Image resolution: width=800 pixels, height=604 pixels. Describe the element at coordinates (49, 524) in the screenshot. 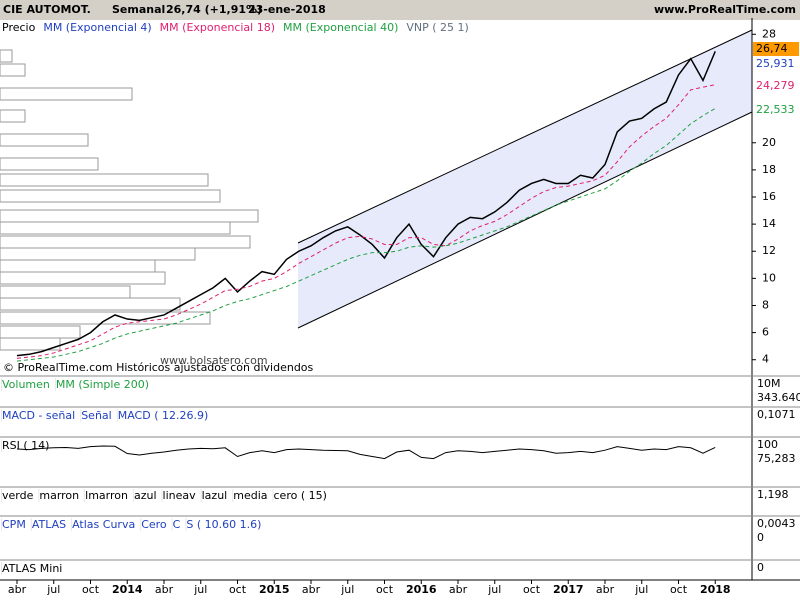

I see `panel-label: ATLAS` at that location.